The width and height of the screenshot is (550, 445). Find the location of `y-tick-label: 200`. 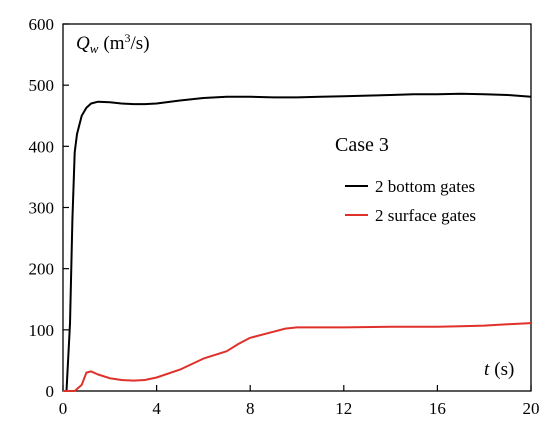

y-tick-label: 200 is located at coordinates (42, 269).